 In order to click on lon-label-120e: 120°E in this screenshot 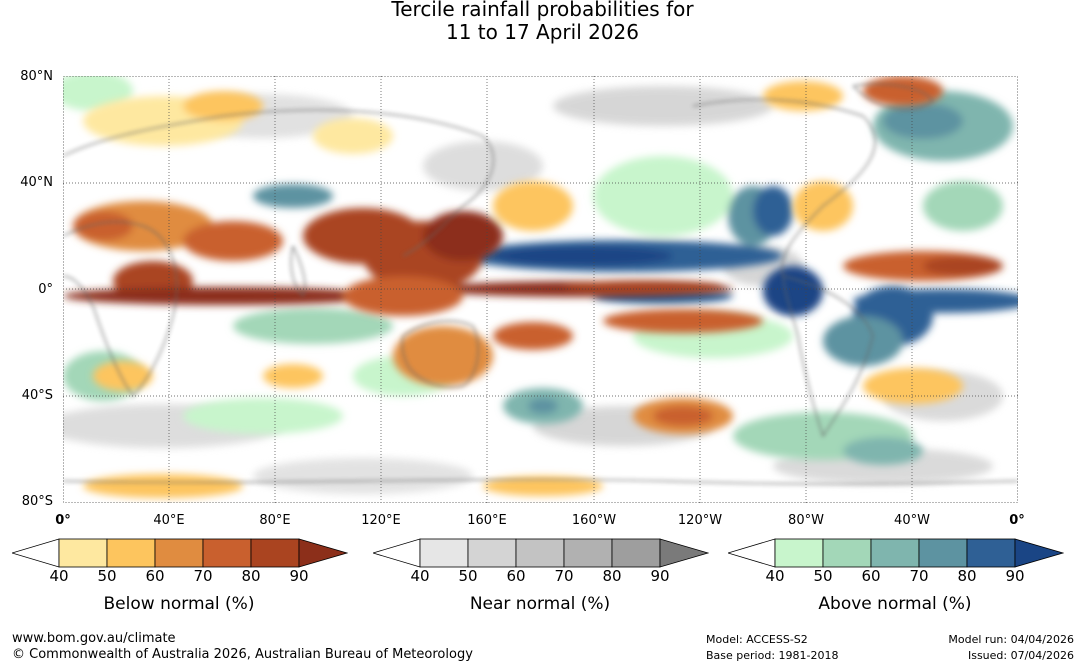, I will do `click(381, 520)`.